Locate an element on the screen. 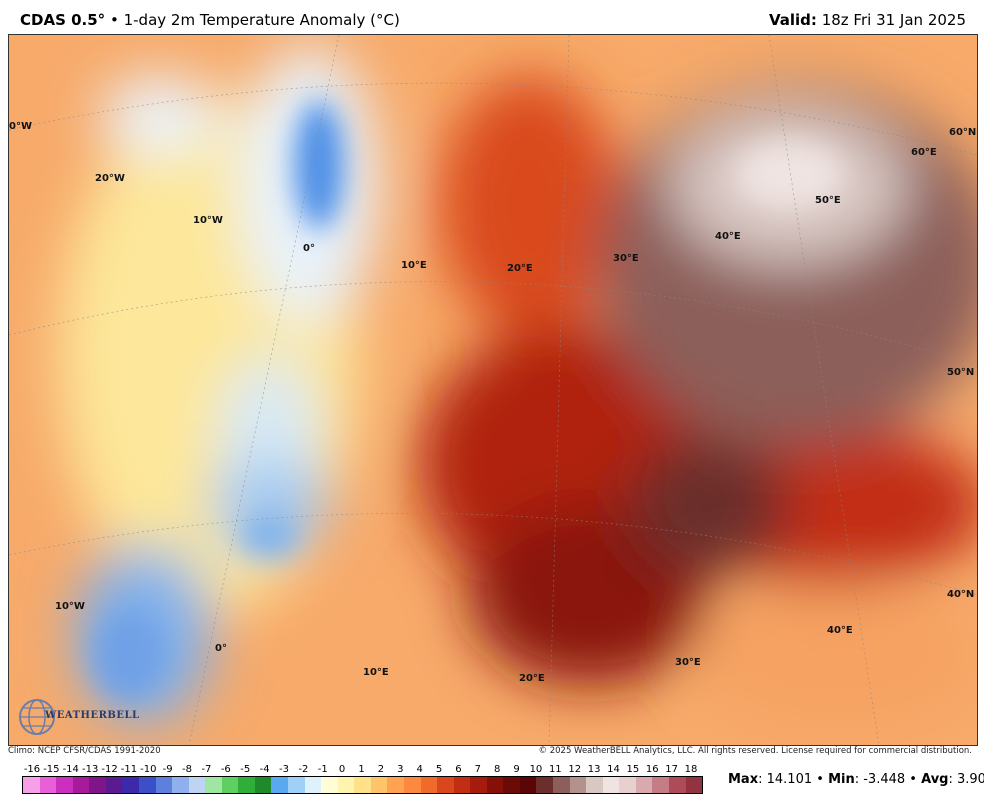  colorbar is located at coordinates (362, 785).